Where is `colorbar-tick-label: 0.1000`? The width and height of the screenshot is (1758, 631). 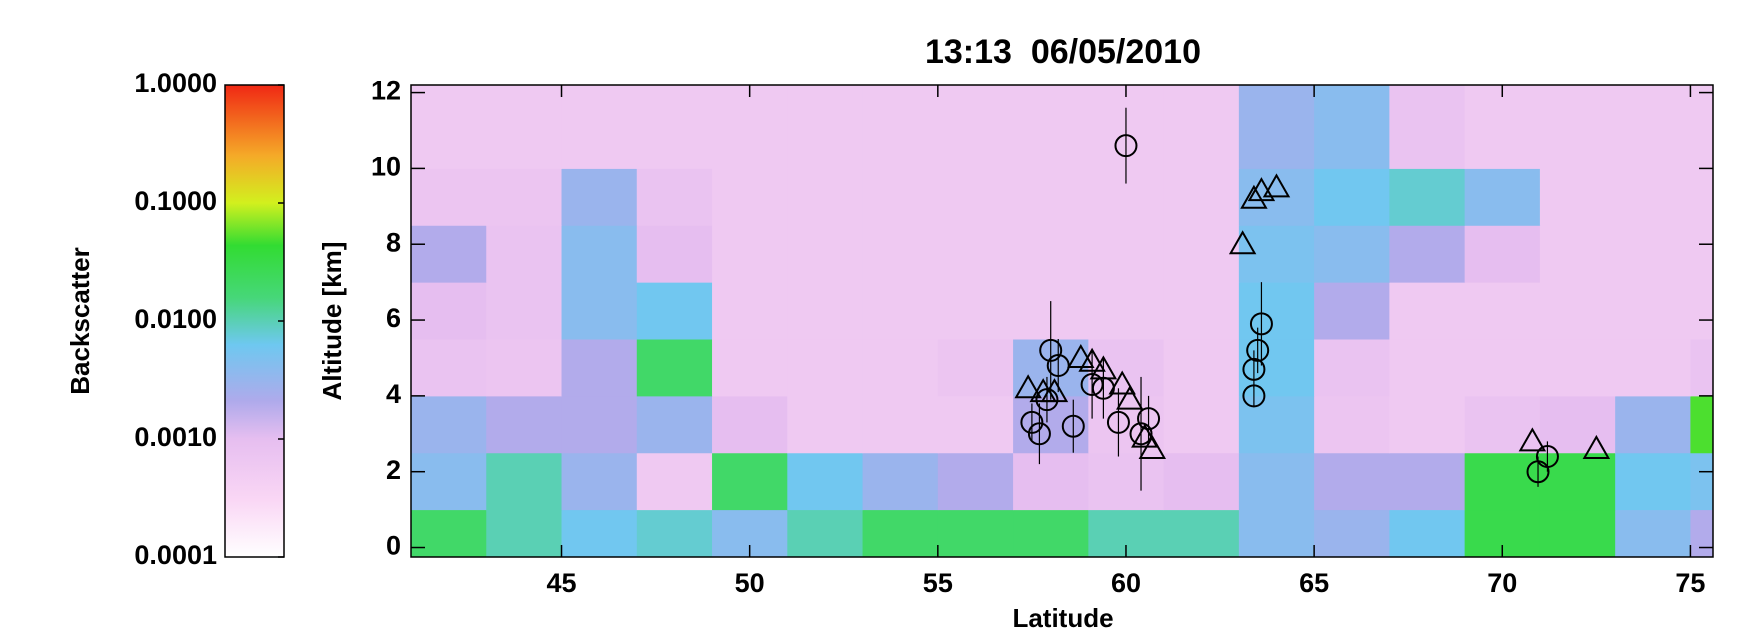
colorbar-tick-label: 0.1000 is located at coordinates (175, 201).